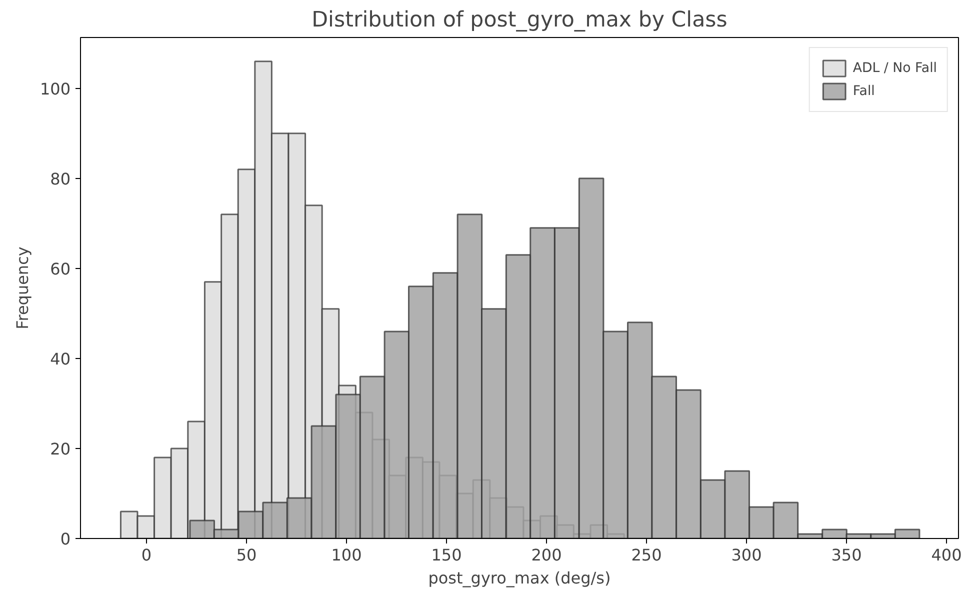 This screenshot has height=590, width=972. Describe the element at coordinates (65, 539) in the screenshot. I see `y-tick-label: 0` at that location.